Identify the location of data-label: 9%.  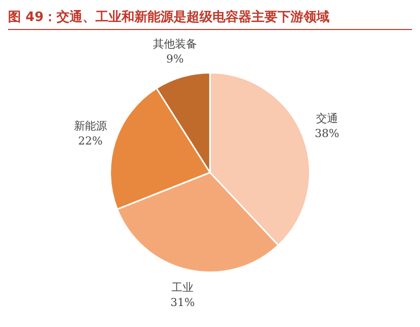
(175, 59).